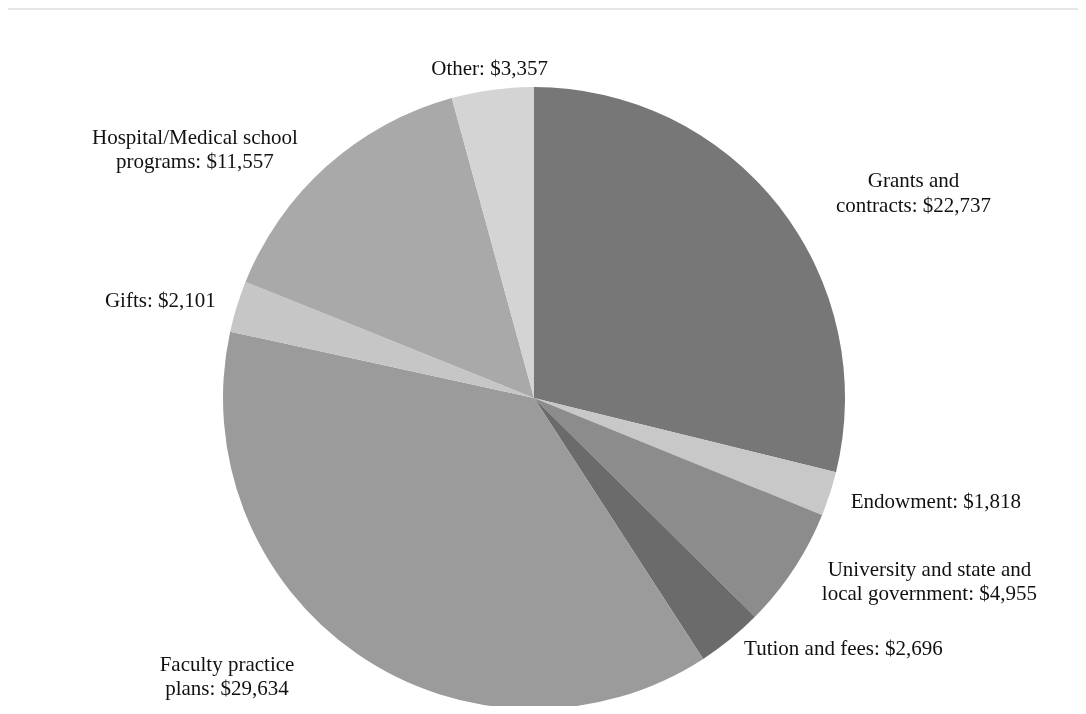 The height and width of the screenshot is (714, 1086). I want to click on slice-label: Grants and contracts: $22,737, so click(913, 192).